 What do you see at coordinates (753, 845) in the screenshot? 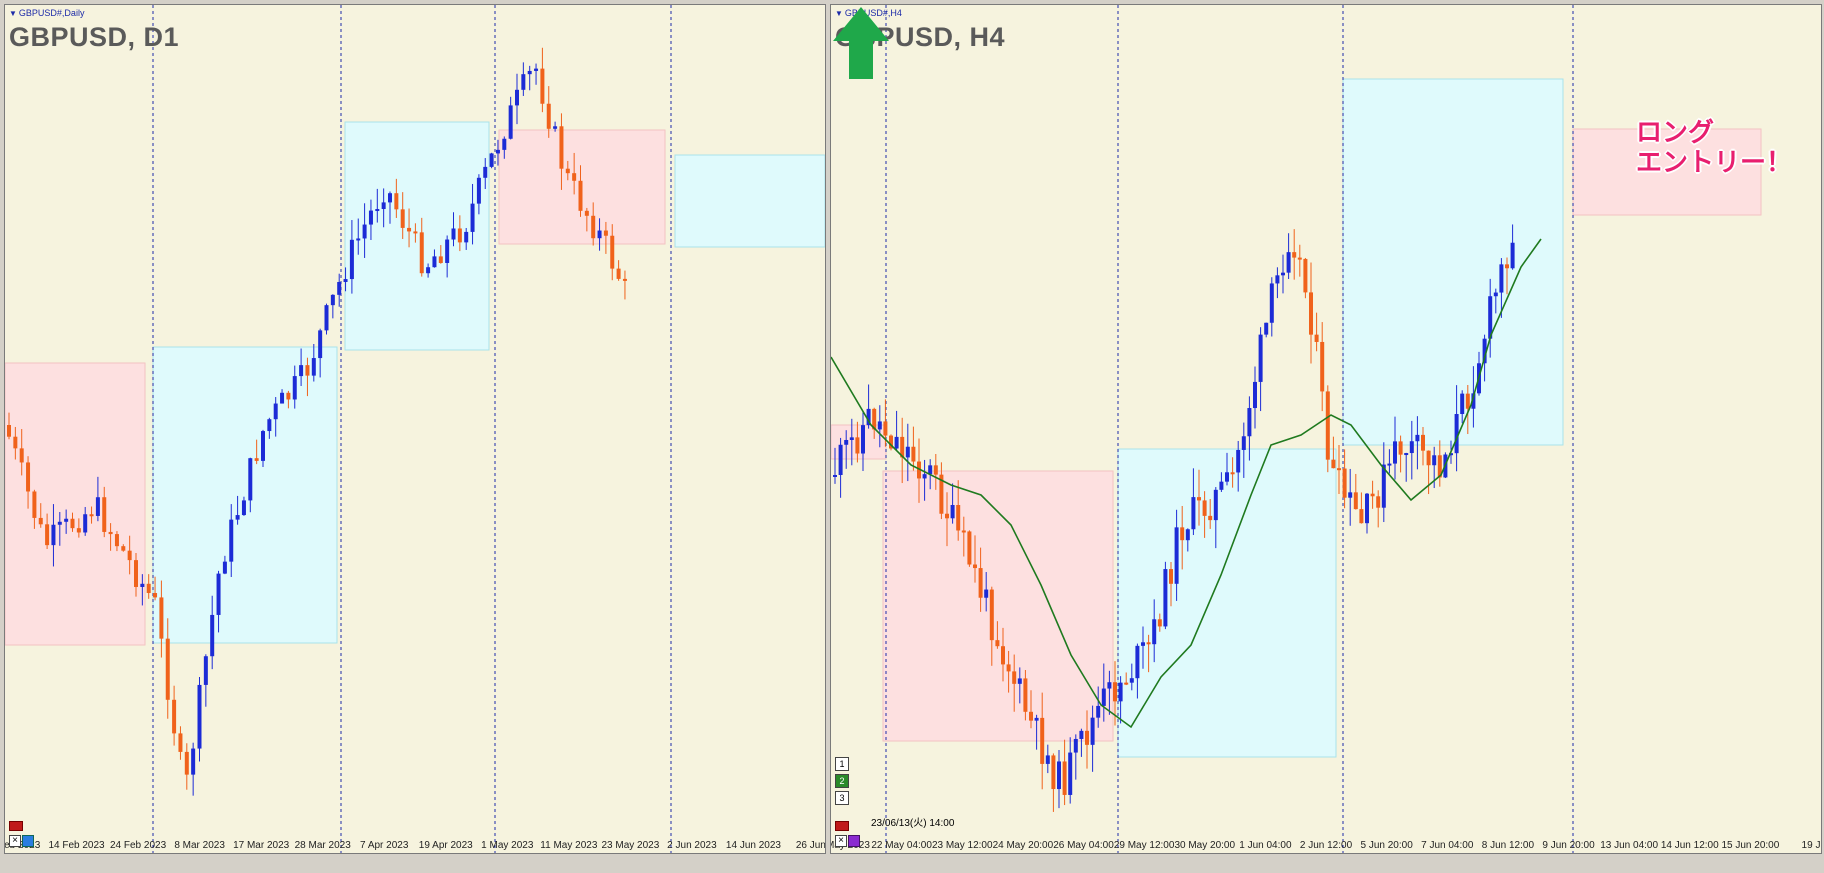
I see `time-axis-label: 14 Jun 2023` at bounding box center [753, 845].